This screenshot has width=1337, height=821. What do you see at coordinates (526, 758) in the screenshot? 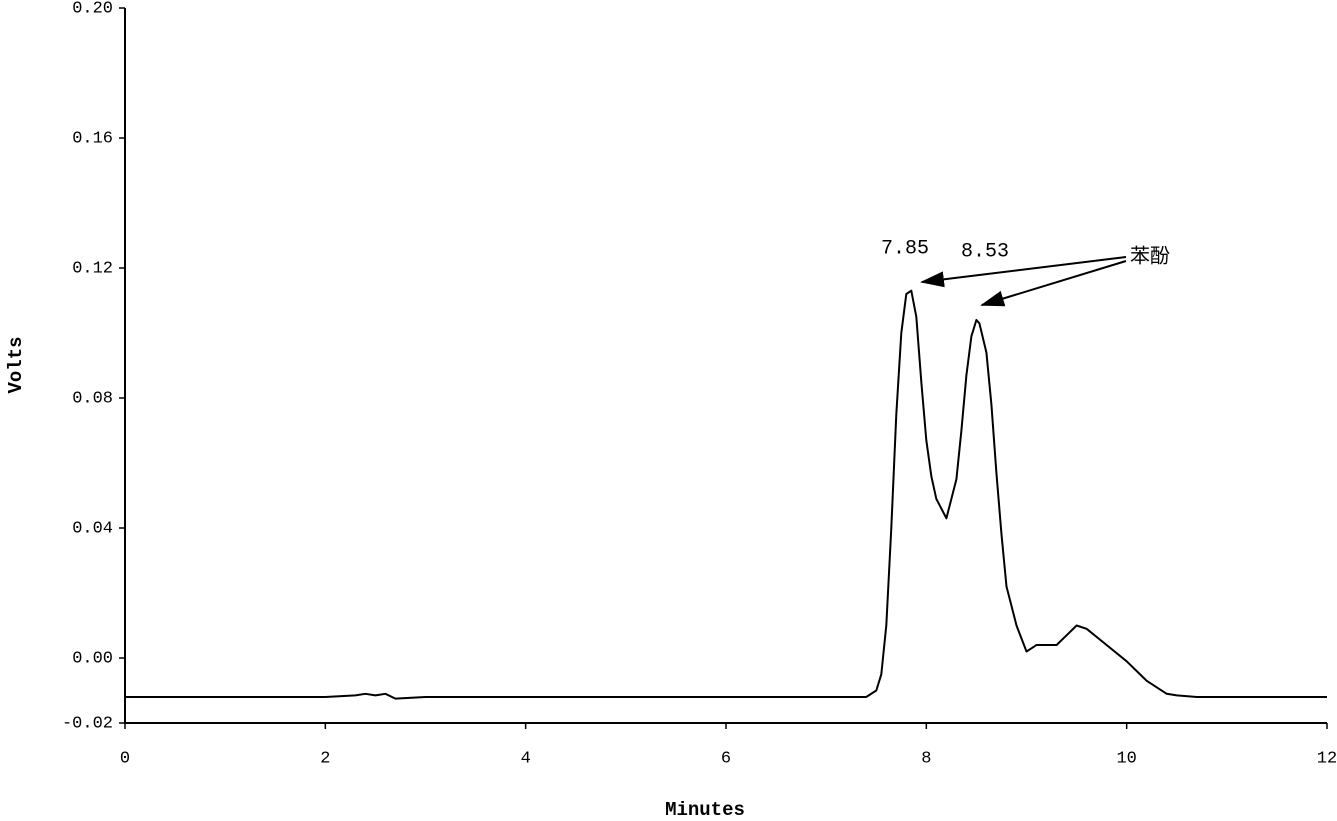
I see `x-tick-label: 4` at bounding box center [526, 758].